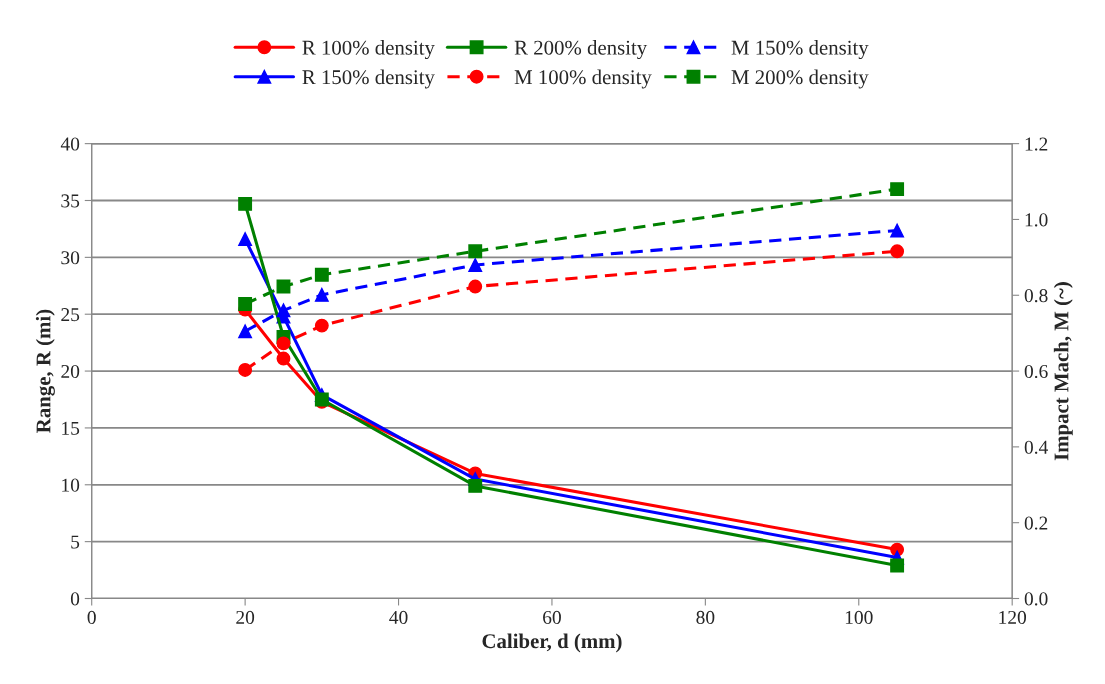 The width and height of the screenshot is (1105, 684). I want to click on y-tick-label: 35, so click(70, 201).